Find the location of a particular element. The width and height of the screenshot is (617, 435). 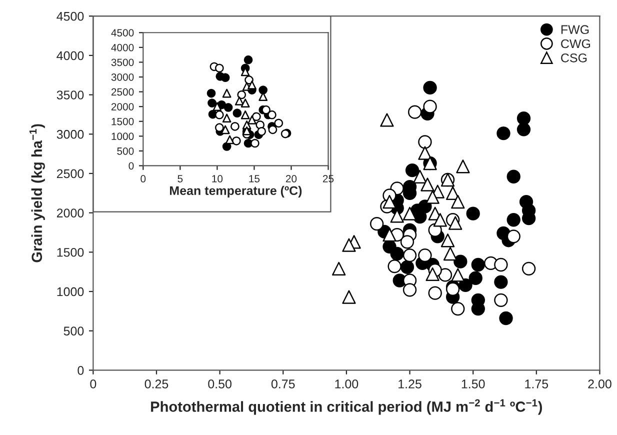

y-axis-title: Grain yield (kg ha$^{−1}$) is located at coordinates (37, 193).